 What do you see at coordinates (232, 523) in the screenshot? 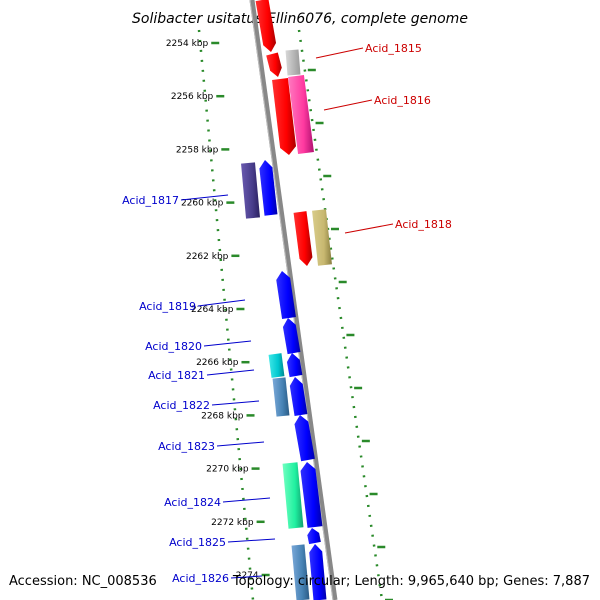
I see `tick-label: 2272 kbp` at bounding box center [232, 523].